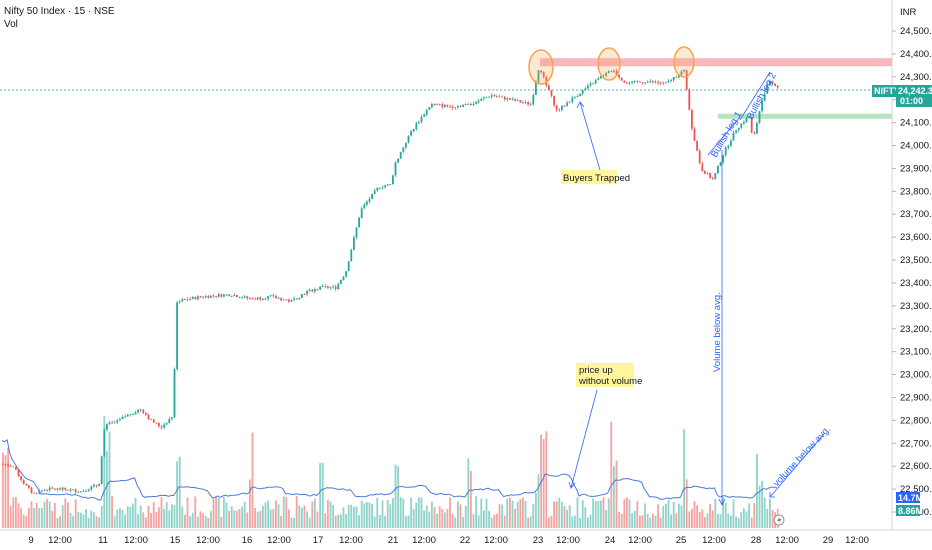 This screenshot has height=550, width=932. Describe the element at coordinates (610, 540) in the screenshot. I see `time-tick-label: 24` at that location.